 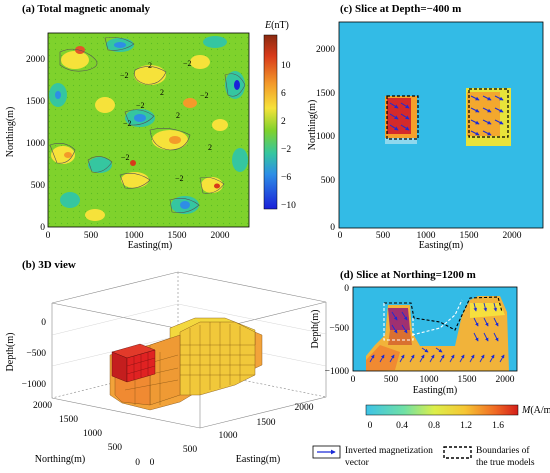 What do you see at coordinates (442, 410) in the screenshot?
I see `magnetization-colorbar-gradient` at bounding box center [442, 410].